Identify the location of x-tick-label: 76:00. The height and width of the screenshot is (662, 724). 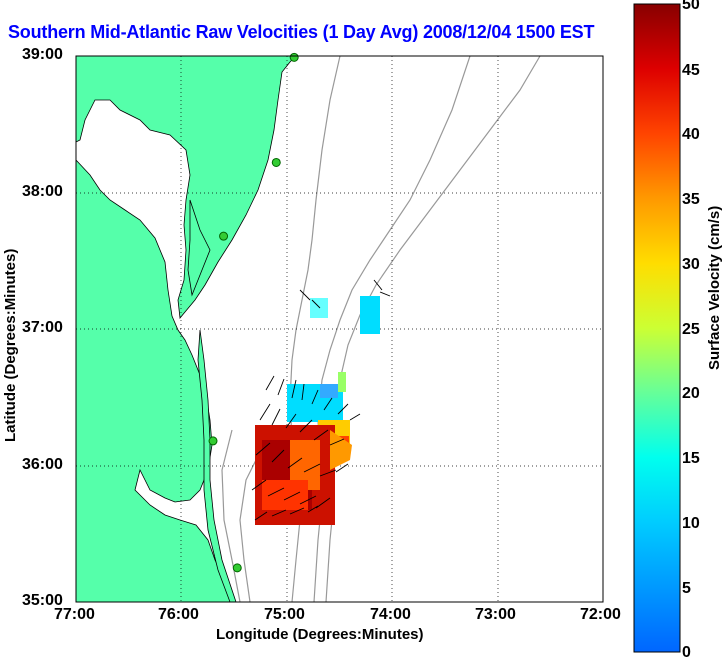
(178, 614).